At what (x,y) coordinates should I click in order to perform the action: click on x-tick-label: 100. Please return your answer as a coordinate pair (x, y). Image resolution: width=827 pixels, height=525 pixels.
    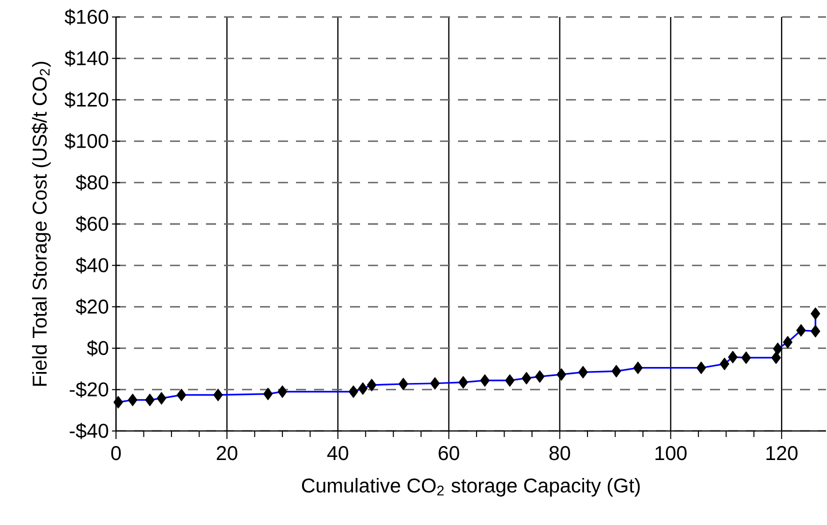
    Looking at the image, I should click on (671, 453).